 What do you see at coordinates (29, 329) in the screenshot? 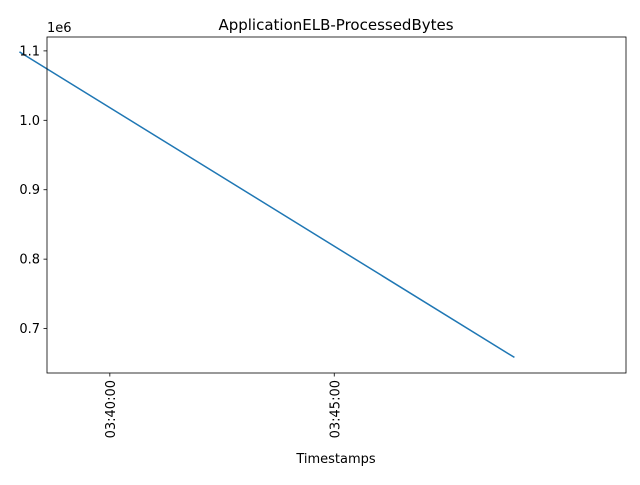
I see `y-tick-label-0: 0.7` at bounding box center [29, 329].